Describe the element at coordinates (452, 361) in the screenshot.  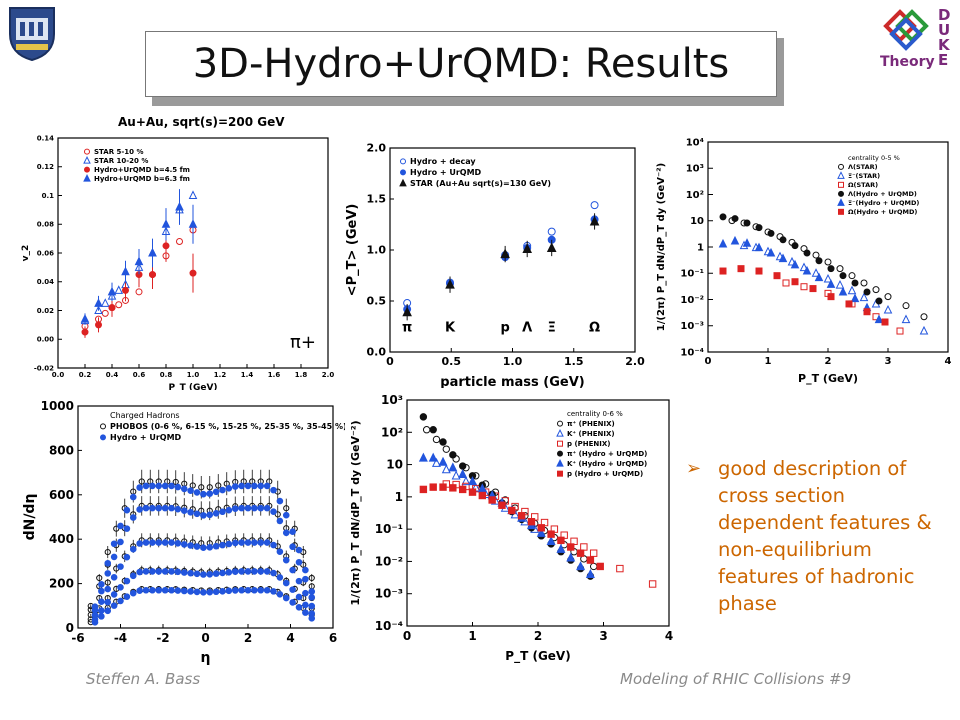
I see `x-tick-label: 0.5` at that location.